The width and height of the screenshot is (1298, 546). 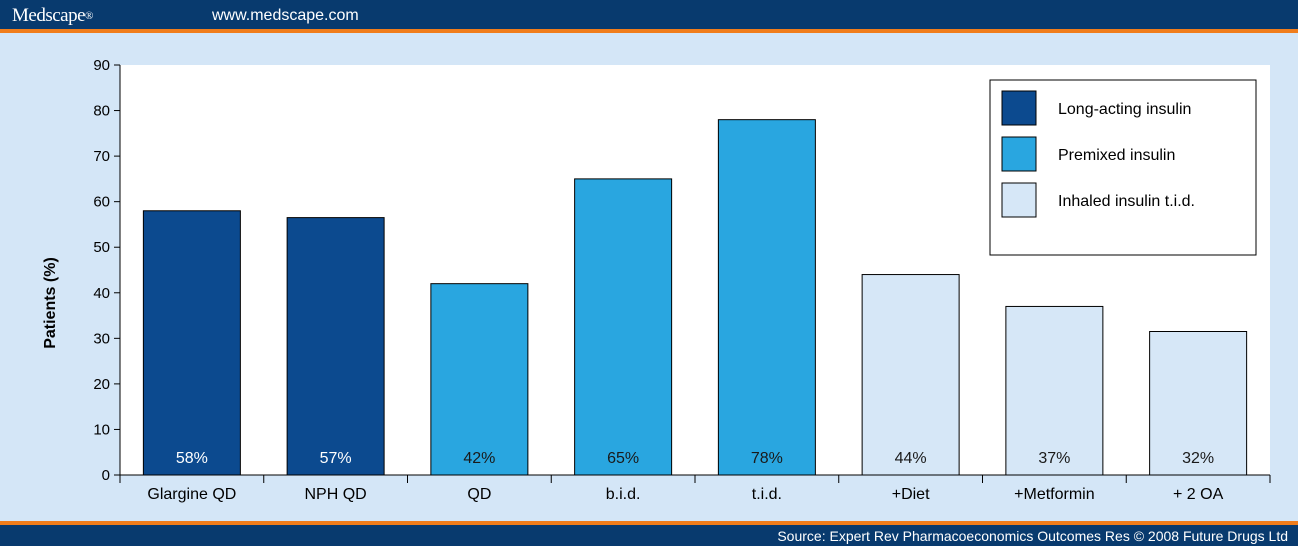 I want to click on x-tick-label: b.i.d., so click(x=623, y=494).